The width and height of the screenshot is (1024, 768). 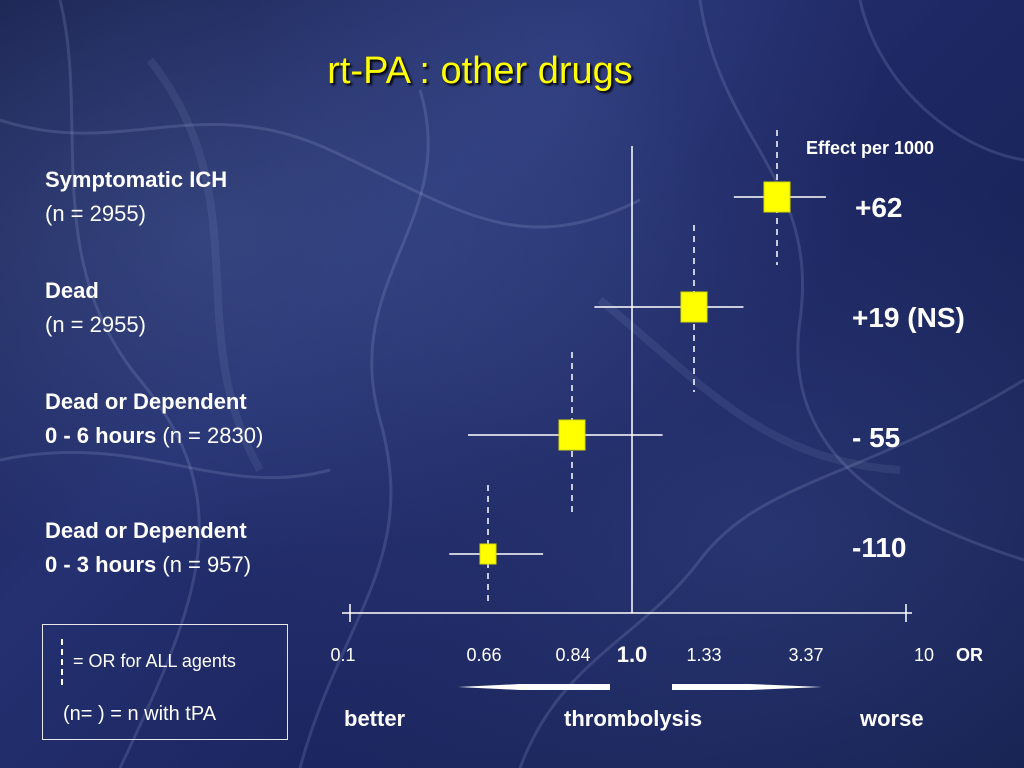 I want to click on row-label-dead-or-dependent-3h: Dead or Dependent 0 - 3 hours (n = 957), so click(x=148, y=548).